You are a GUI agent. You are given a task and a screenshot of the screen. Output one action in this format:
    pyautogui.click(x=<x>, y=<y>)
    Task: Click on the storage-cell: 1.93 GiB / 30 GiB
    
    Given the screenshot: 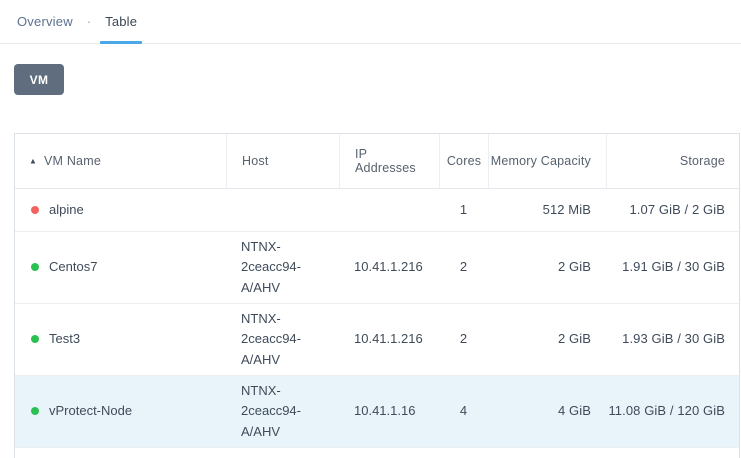 What is the action you would take?
    pyautogui.click(x=673, y=339)
    